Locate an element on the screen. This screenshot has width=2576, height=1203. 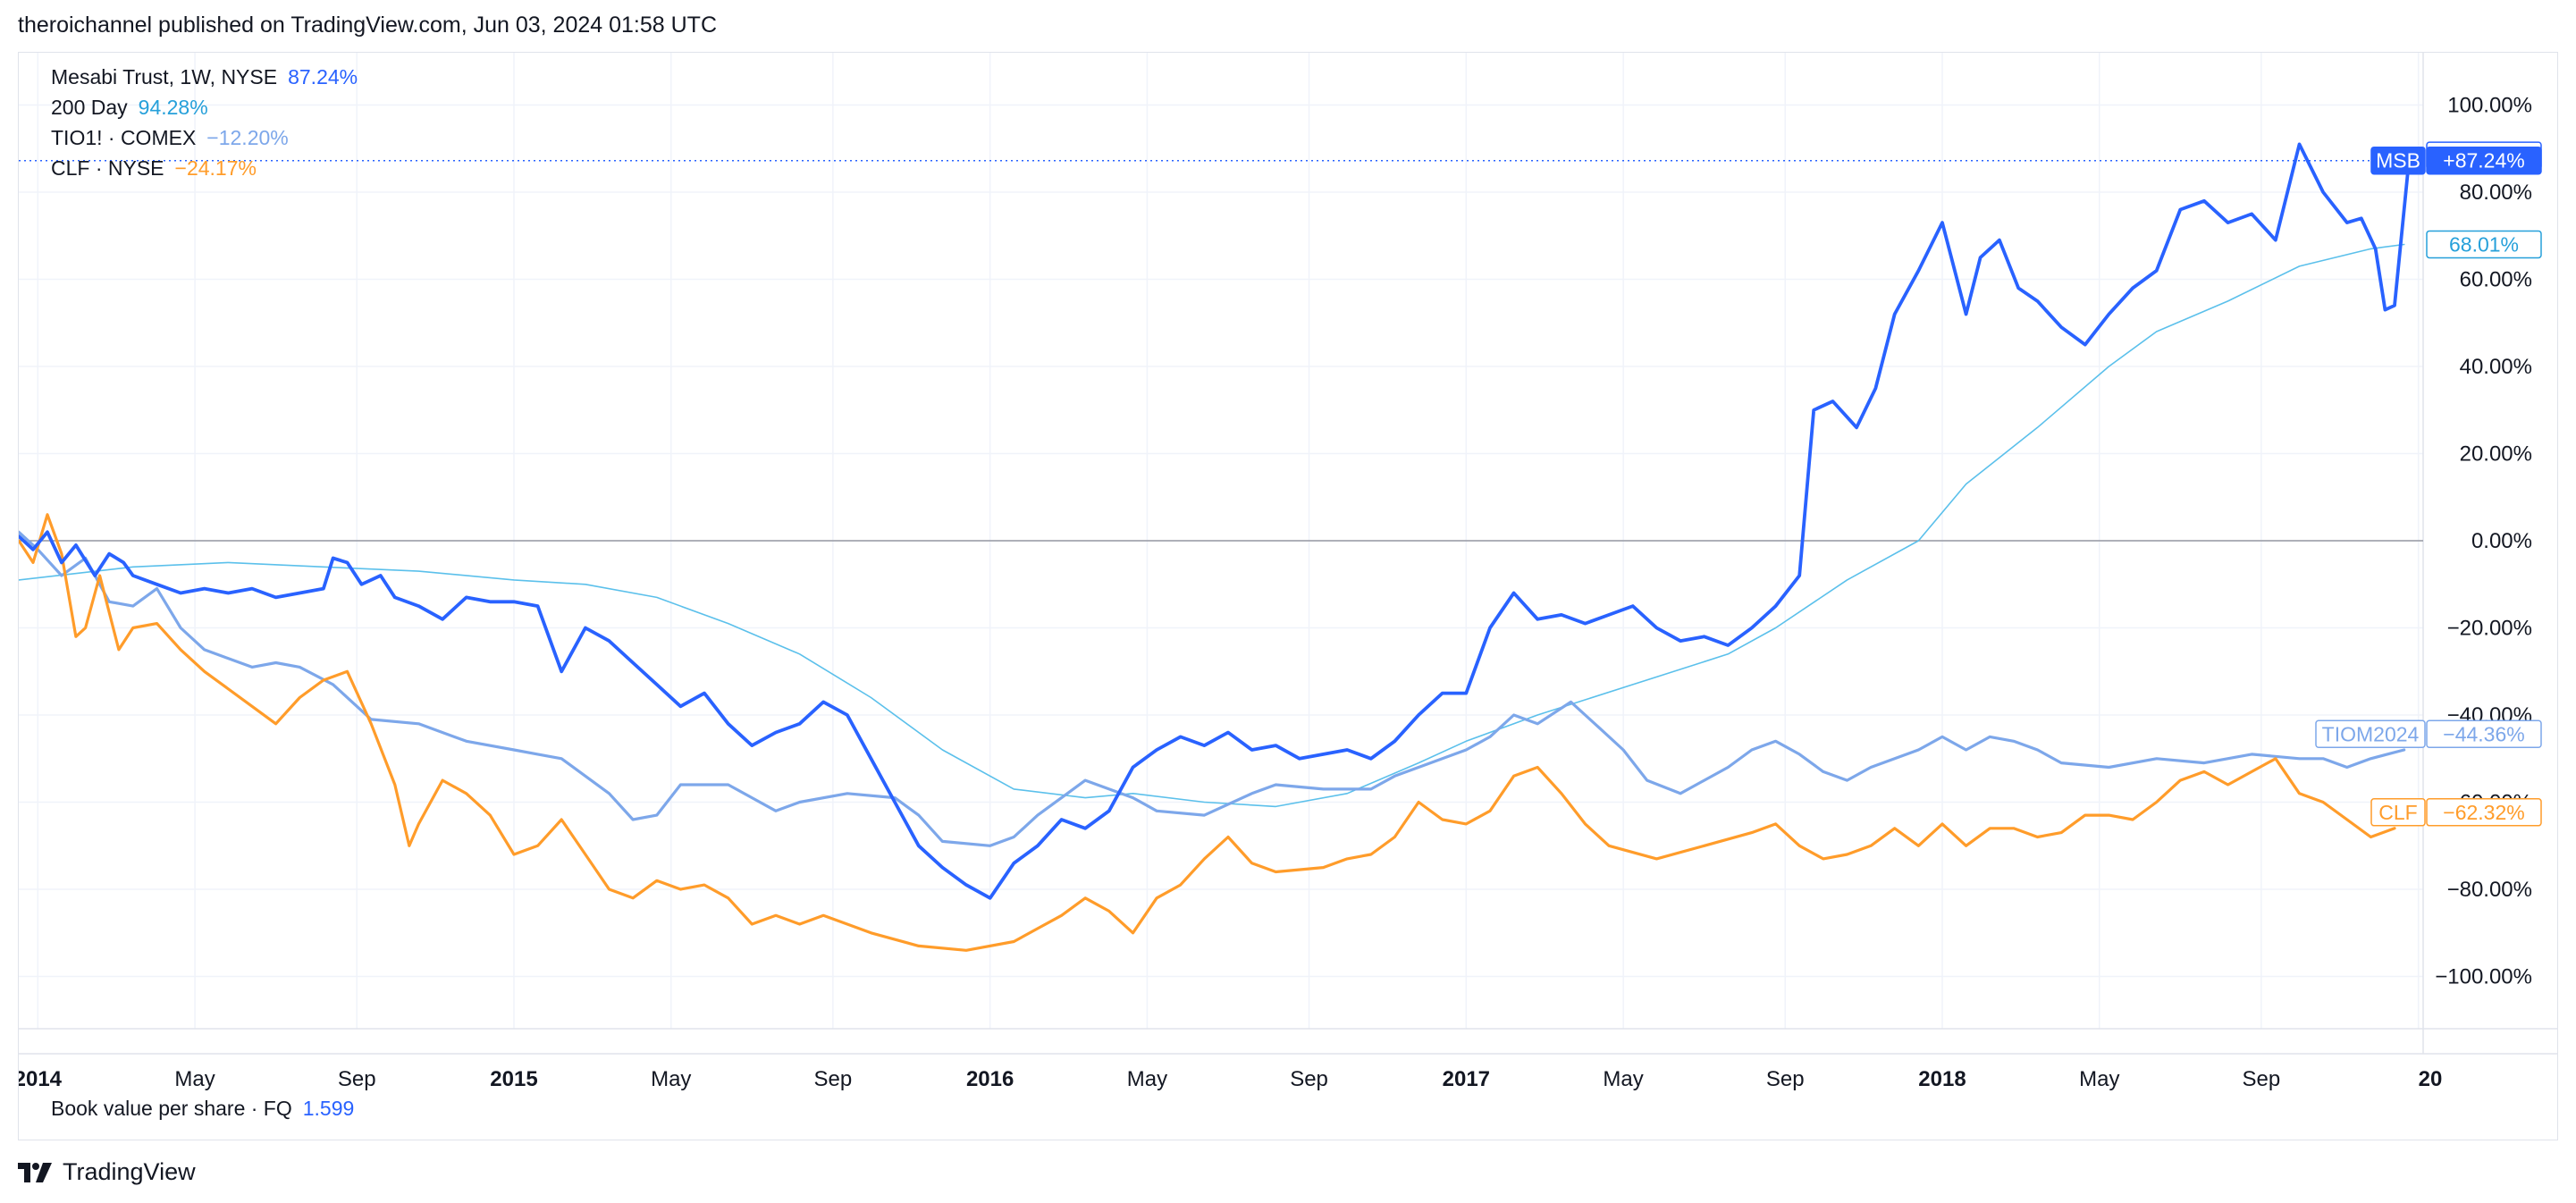
price-badge-1: MSB +87.24% is located at coordinates (2456, 160).